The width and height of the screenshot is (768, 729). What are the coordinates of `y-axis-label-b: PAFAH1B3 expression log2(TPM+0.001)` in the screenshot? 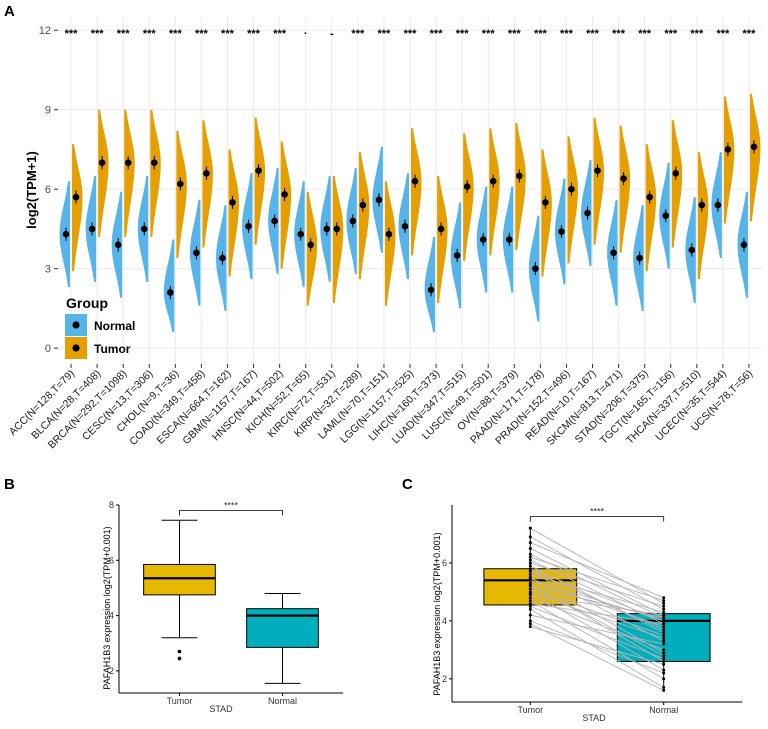 It's located at (107, 607).